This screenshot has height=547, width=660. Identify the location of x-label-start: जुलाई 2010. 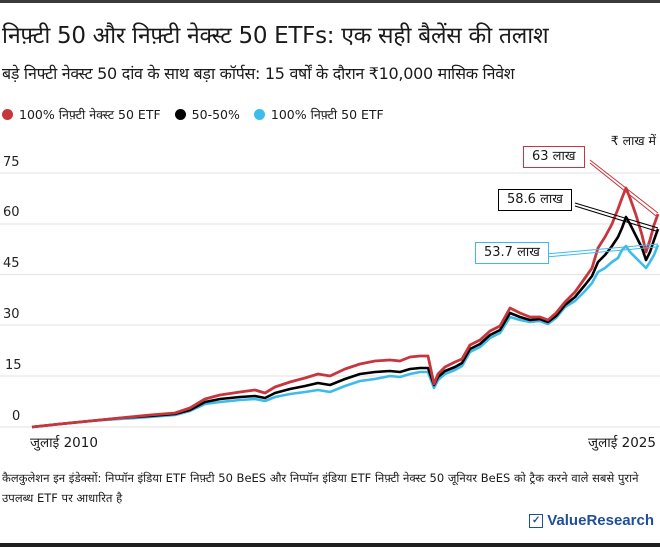
(64, 443).